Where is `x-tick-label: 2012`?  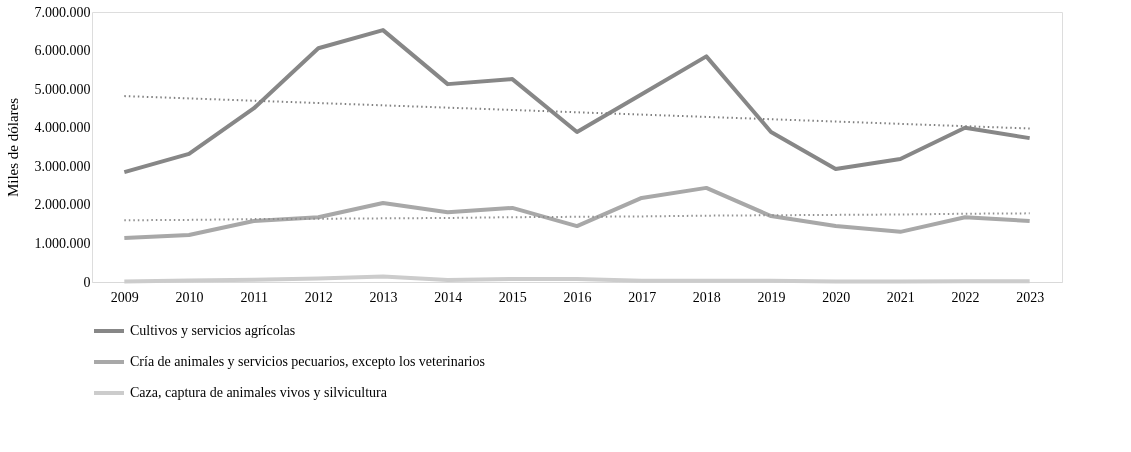 x-tick-label: 2012 is located at coordinates (318, 297).